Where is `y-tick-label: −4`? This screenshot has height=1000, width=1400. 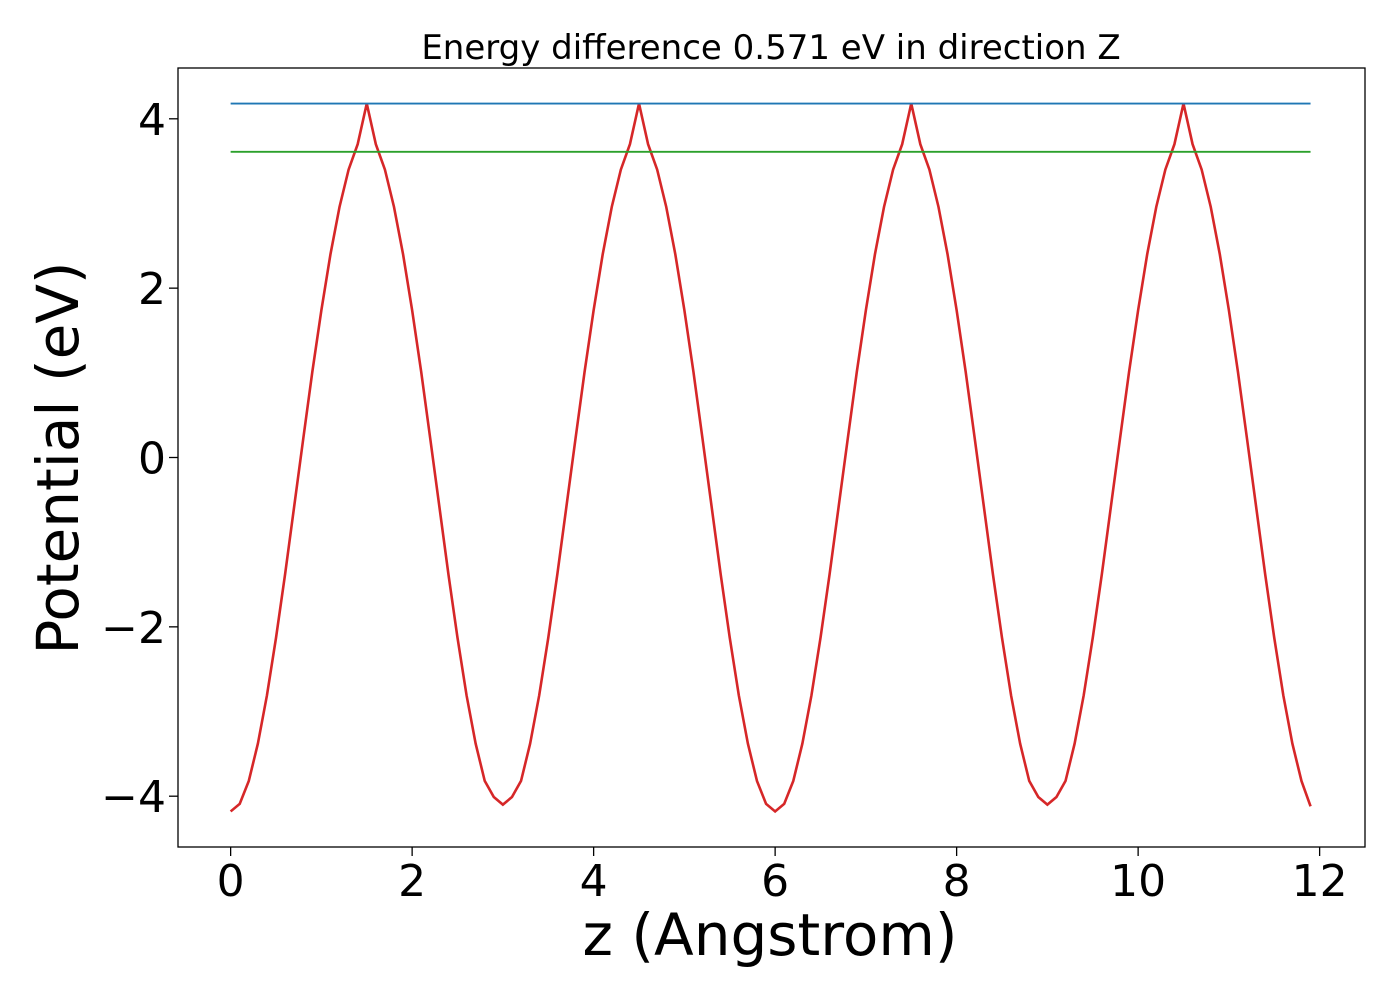
y-tick-label: −4 is located at coordinates (133, 797).